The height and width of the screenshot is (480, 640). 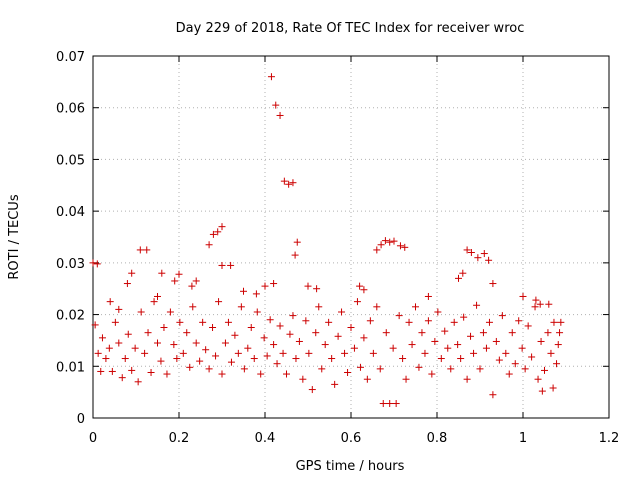 I want to click on x-tick-label: 0.8, so click(x=437, y=438).